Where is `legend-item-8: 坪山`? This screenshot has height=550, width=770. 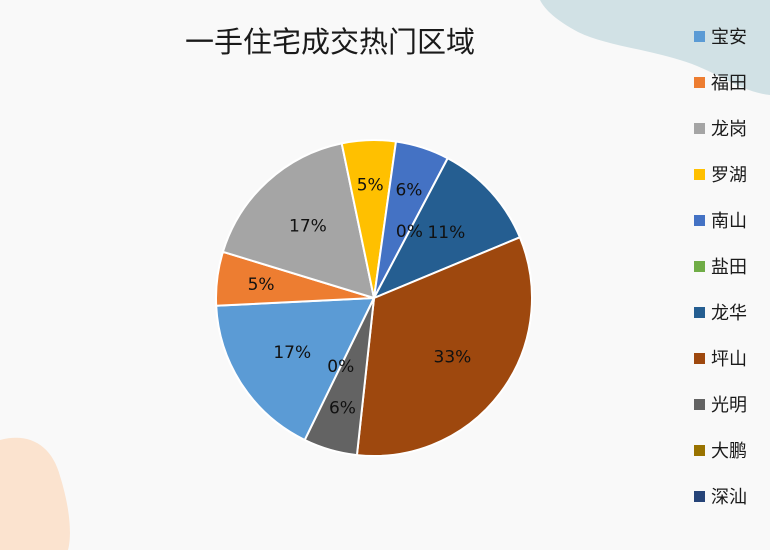 legend-item-8: 坪山 is located at coordinates (720, 359).